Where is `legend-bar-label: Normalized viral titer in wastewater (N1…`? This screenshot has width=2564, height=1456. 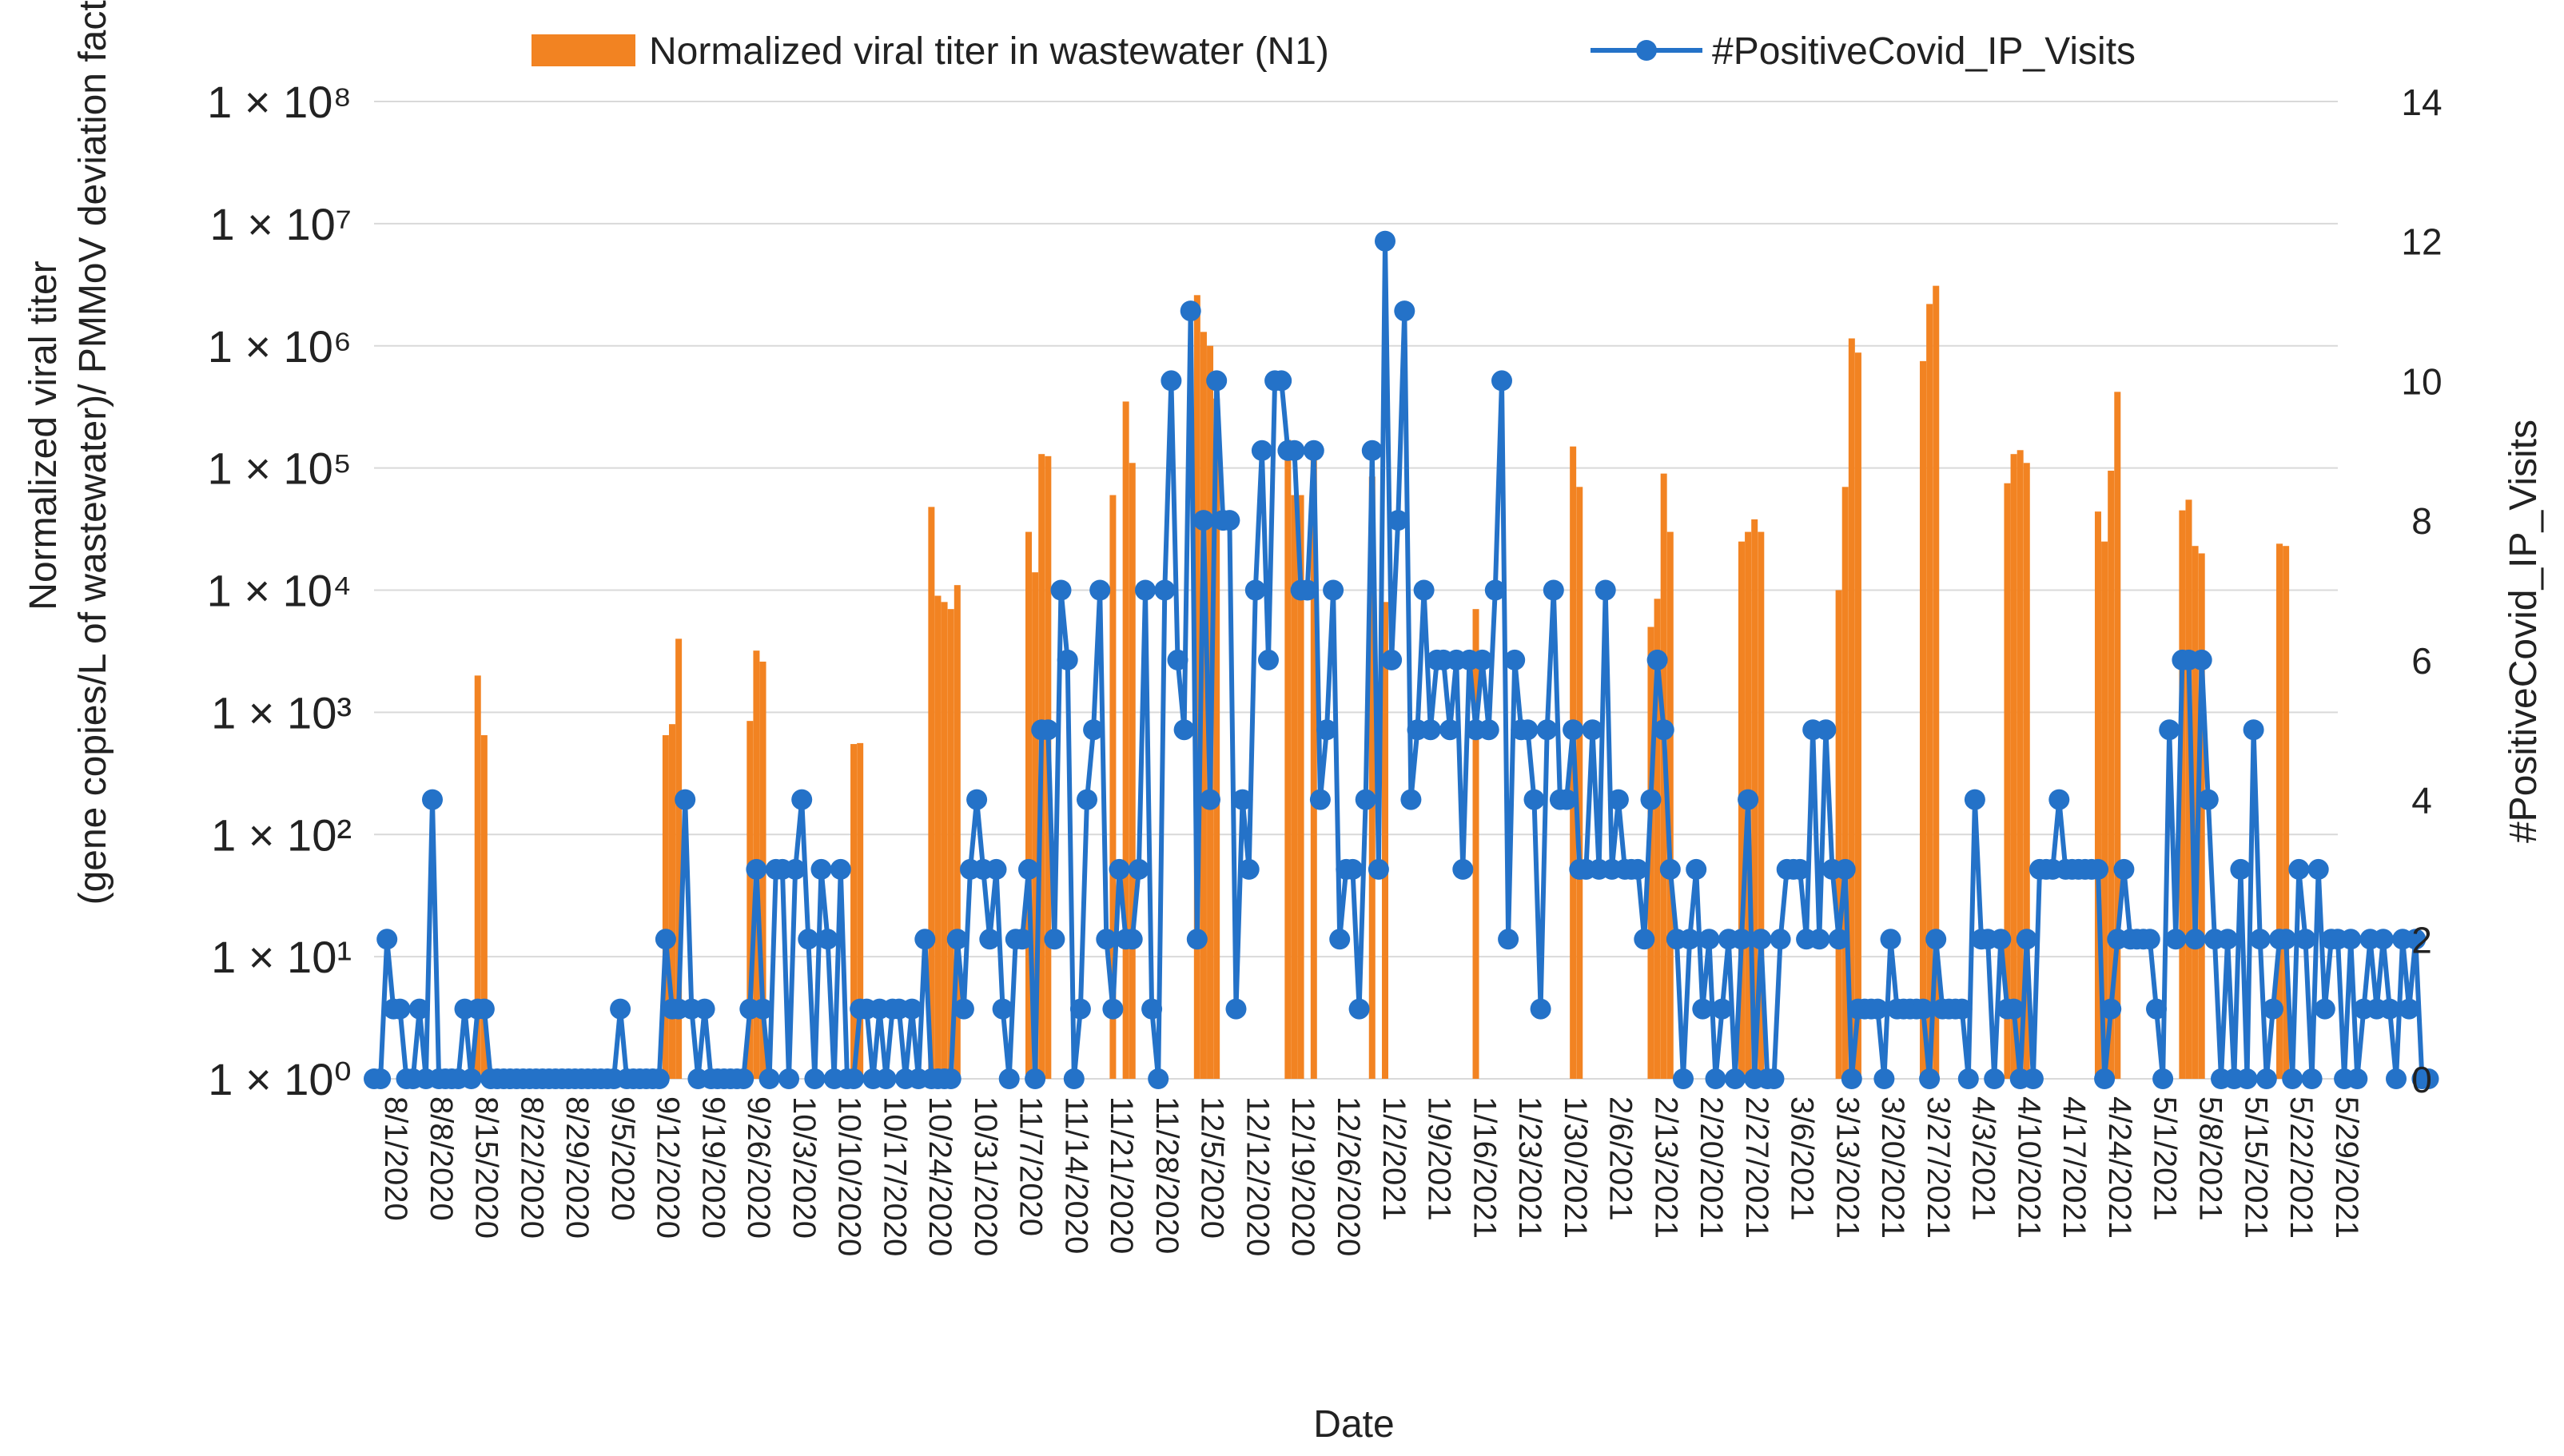 legend-bar-label: Normalized viral titer in wastewater (N1… is located at coordinates (989, 51).